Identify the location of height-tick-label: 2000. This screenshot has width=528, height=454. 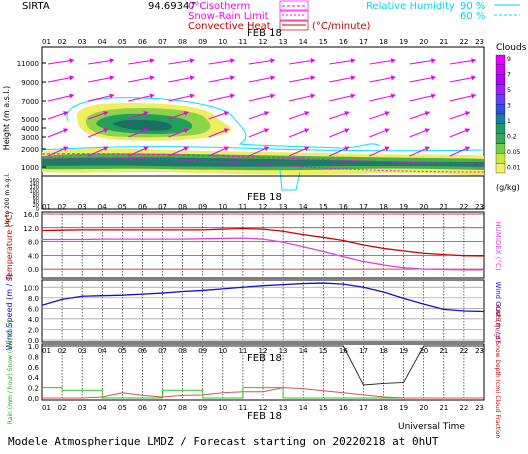
(30, 150).